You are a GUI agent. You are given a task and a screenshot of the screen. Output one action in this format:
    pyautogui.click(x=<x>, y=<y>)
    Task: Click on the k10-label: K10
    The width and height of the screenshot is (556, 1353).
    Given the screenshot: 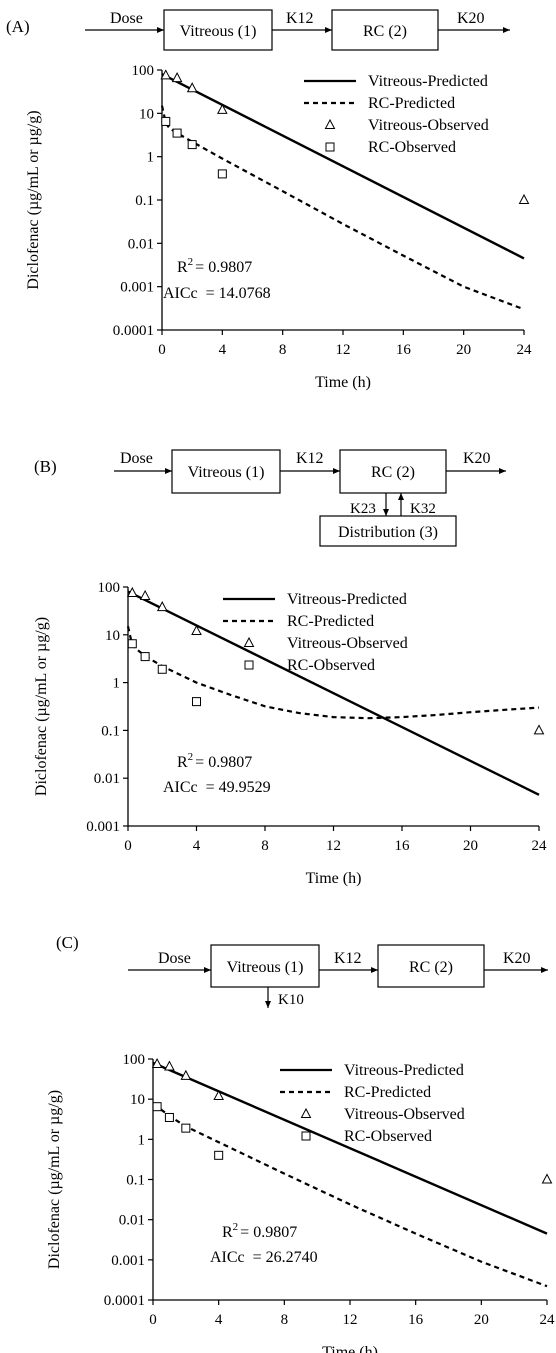 What is the action you would take?
    pyautogui.click(x=291, y=1000)
    